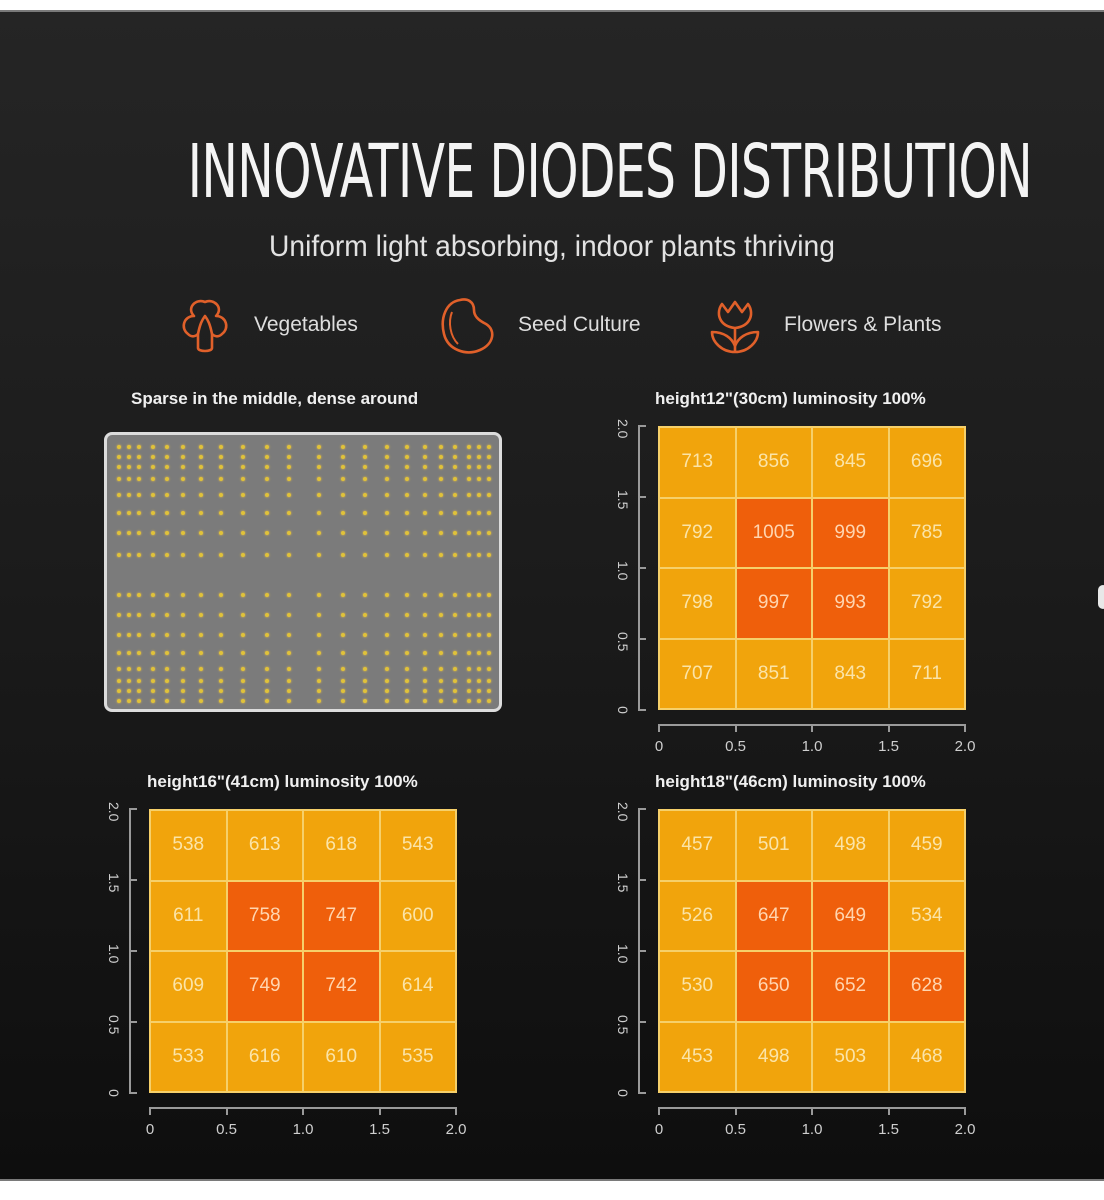 The width and height of the screenshot is (1104, 1200). Describe the element at coordinates (773, 845) in the screenshot. I see `heatmap-cell: 501` at that location.